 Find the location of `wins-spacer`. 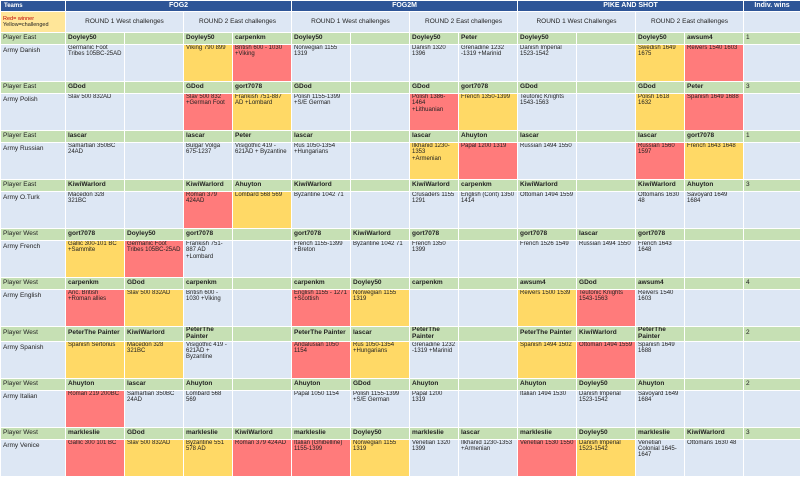

wins-spacer is located at coordinates (772, 259).